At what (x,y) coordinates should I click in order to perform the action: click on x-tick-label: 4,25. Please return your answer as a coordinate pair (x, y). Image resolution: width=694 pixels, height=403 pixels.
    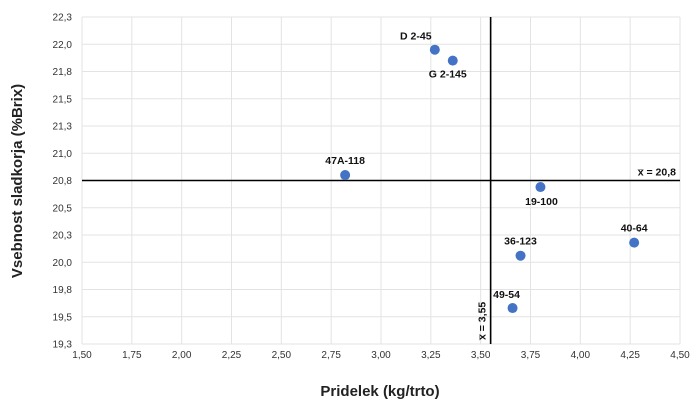
    Looking at the image, I should click on (630, 355).